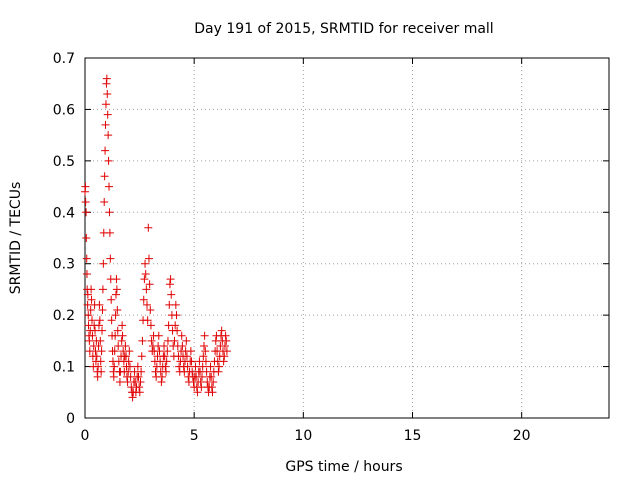 Image resolution: width=640 pixels, height=480 pixels. I want to click on y-tick-label: 0.5, so click(64, 162).